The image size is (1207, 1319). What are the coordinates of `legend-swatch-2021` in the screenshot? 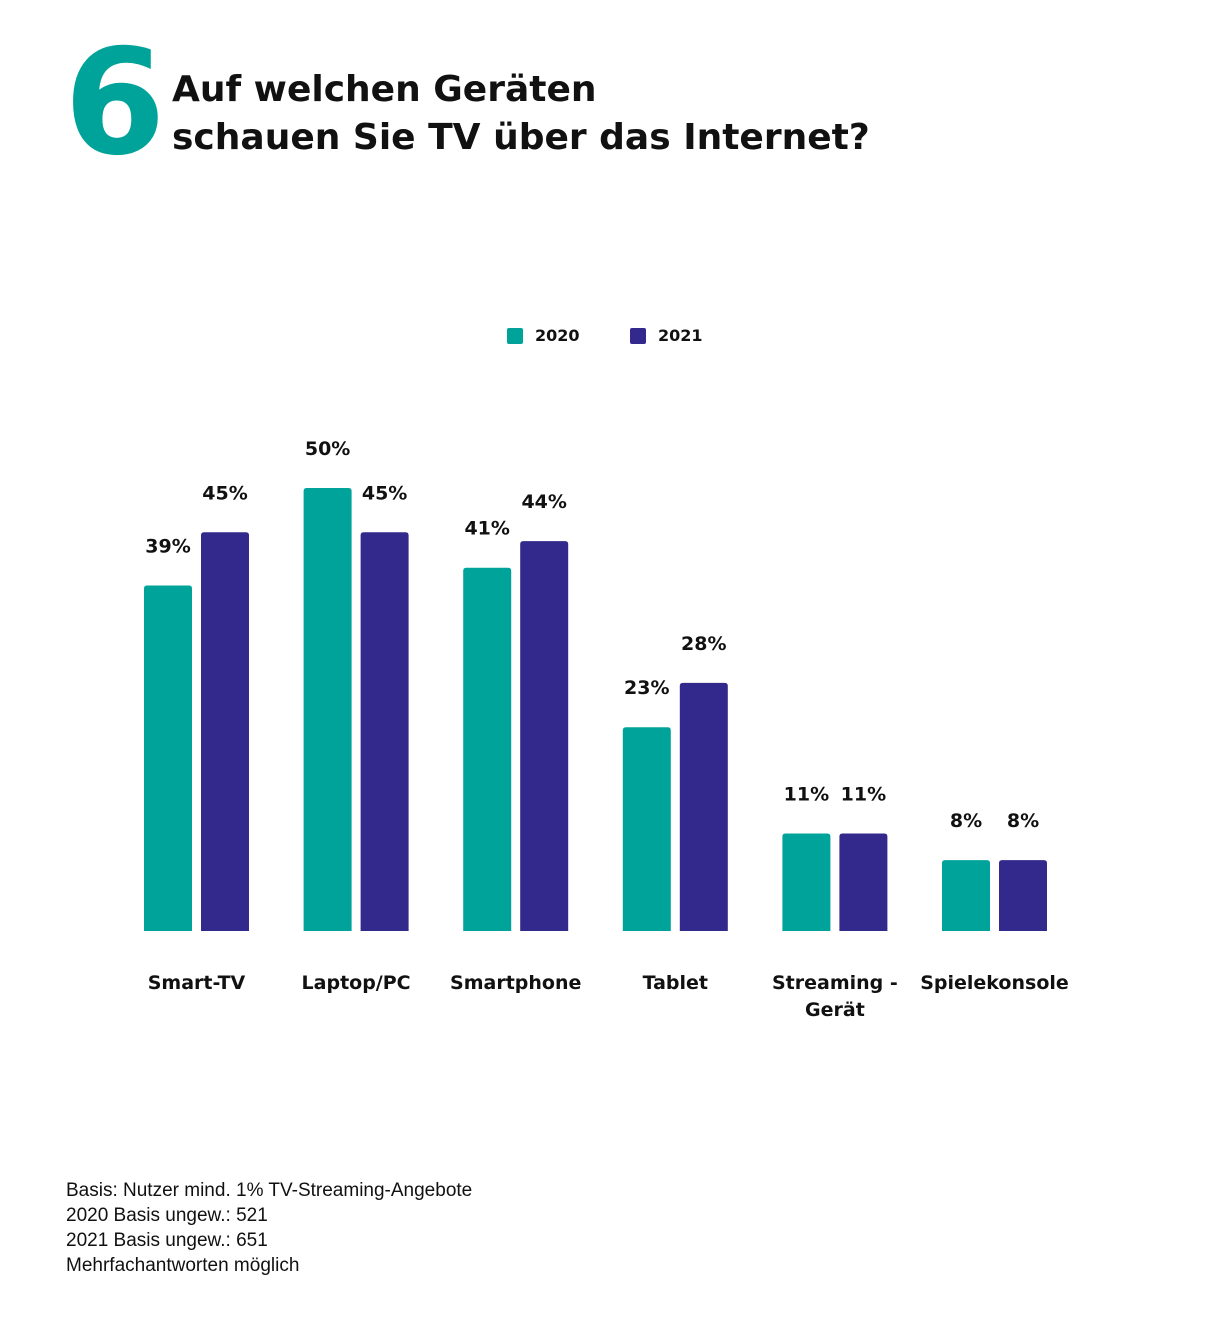 It's located at (638, 335).